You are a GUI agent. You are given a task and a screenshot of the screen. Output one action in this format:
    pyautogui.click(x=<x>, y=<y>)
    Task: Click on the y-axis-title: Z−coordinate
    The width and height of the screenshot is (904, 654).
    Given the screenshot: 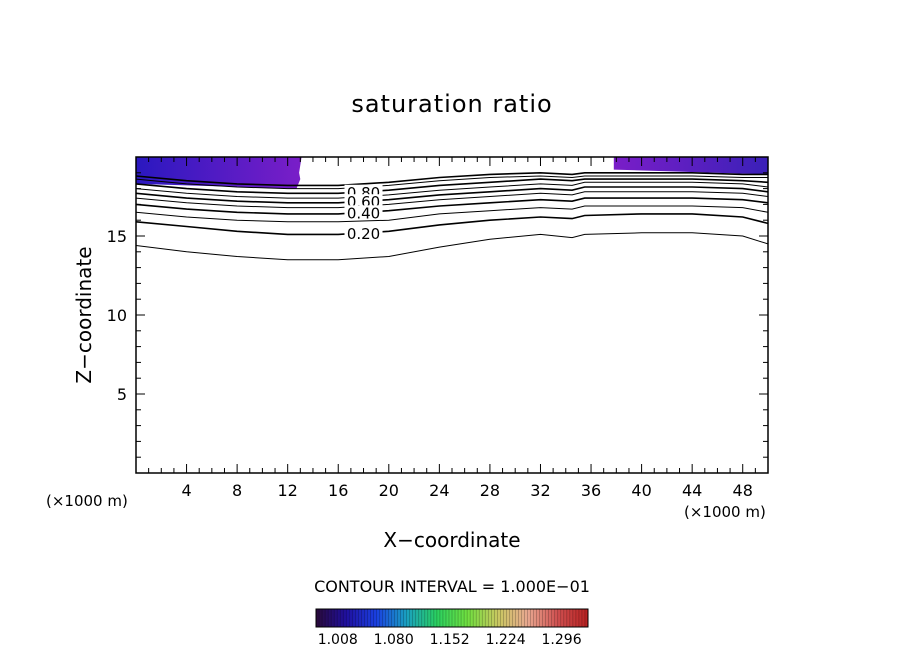 What is the action you would take?
    pyautogui.click(x=84, y=314)
    